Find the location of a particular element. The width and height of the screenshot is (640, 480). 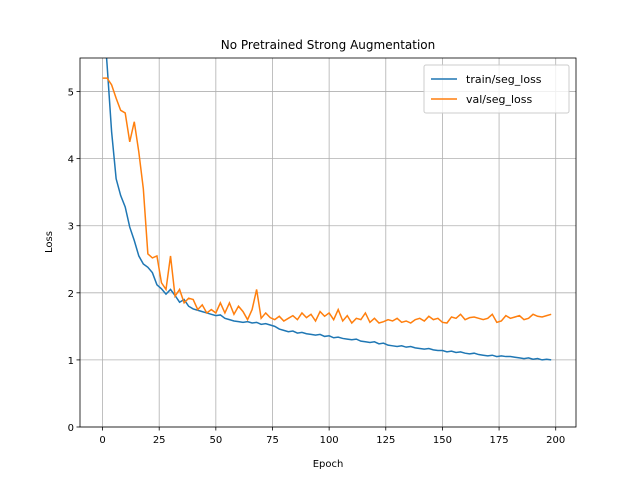

y-tick-label: 5 is located at coordinates (71, 93).